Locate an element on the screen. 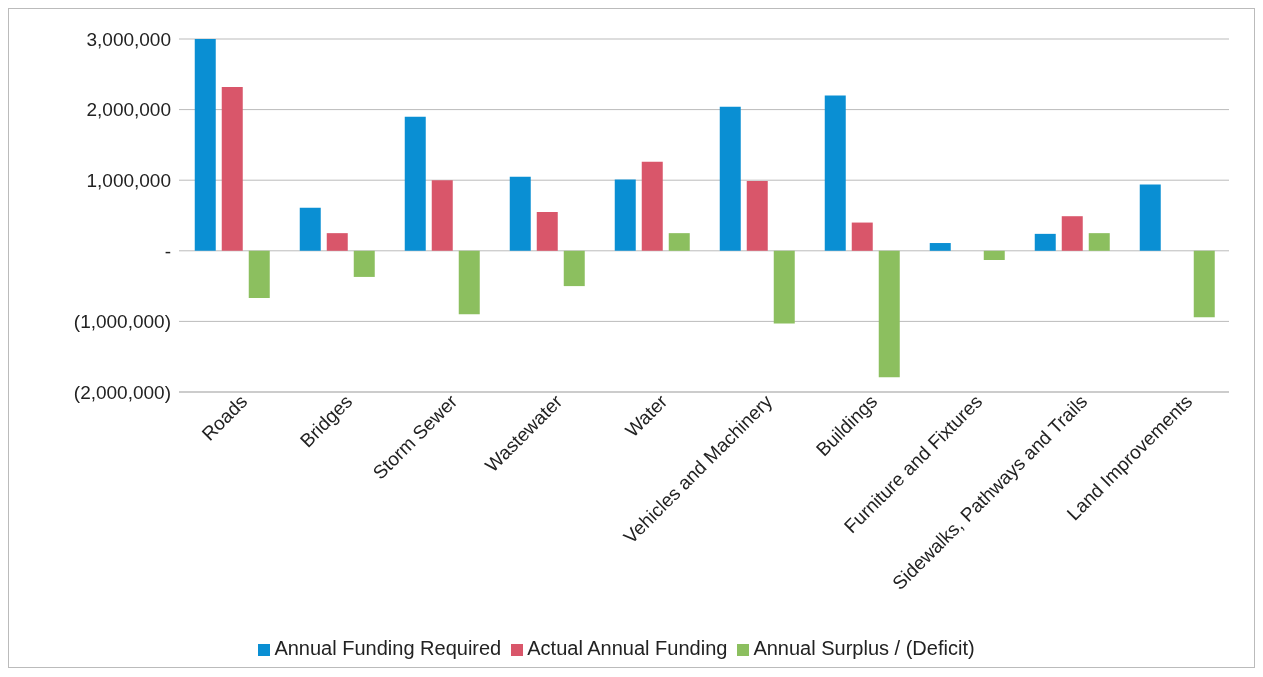 This screenshot has height=677, width=1263. y-tick-label: 1,000,000 is located at coordinates (128, 180).